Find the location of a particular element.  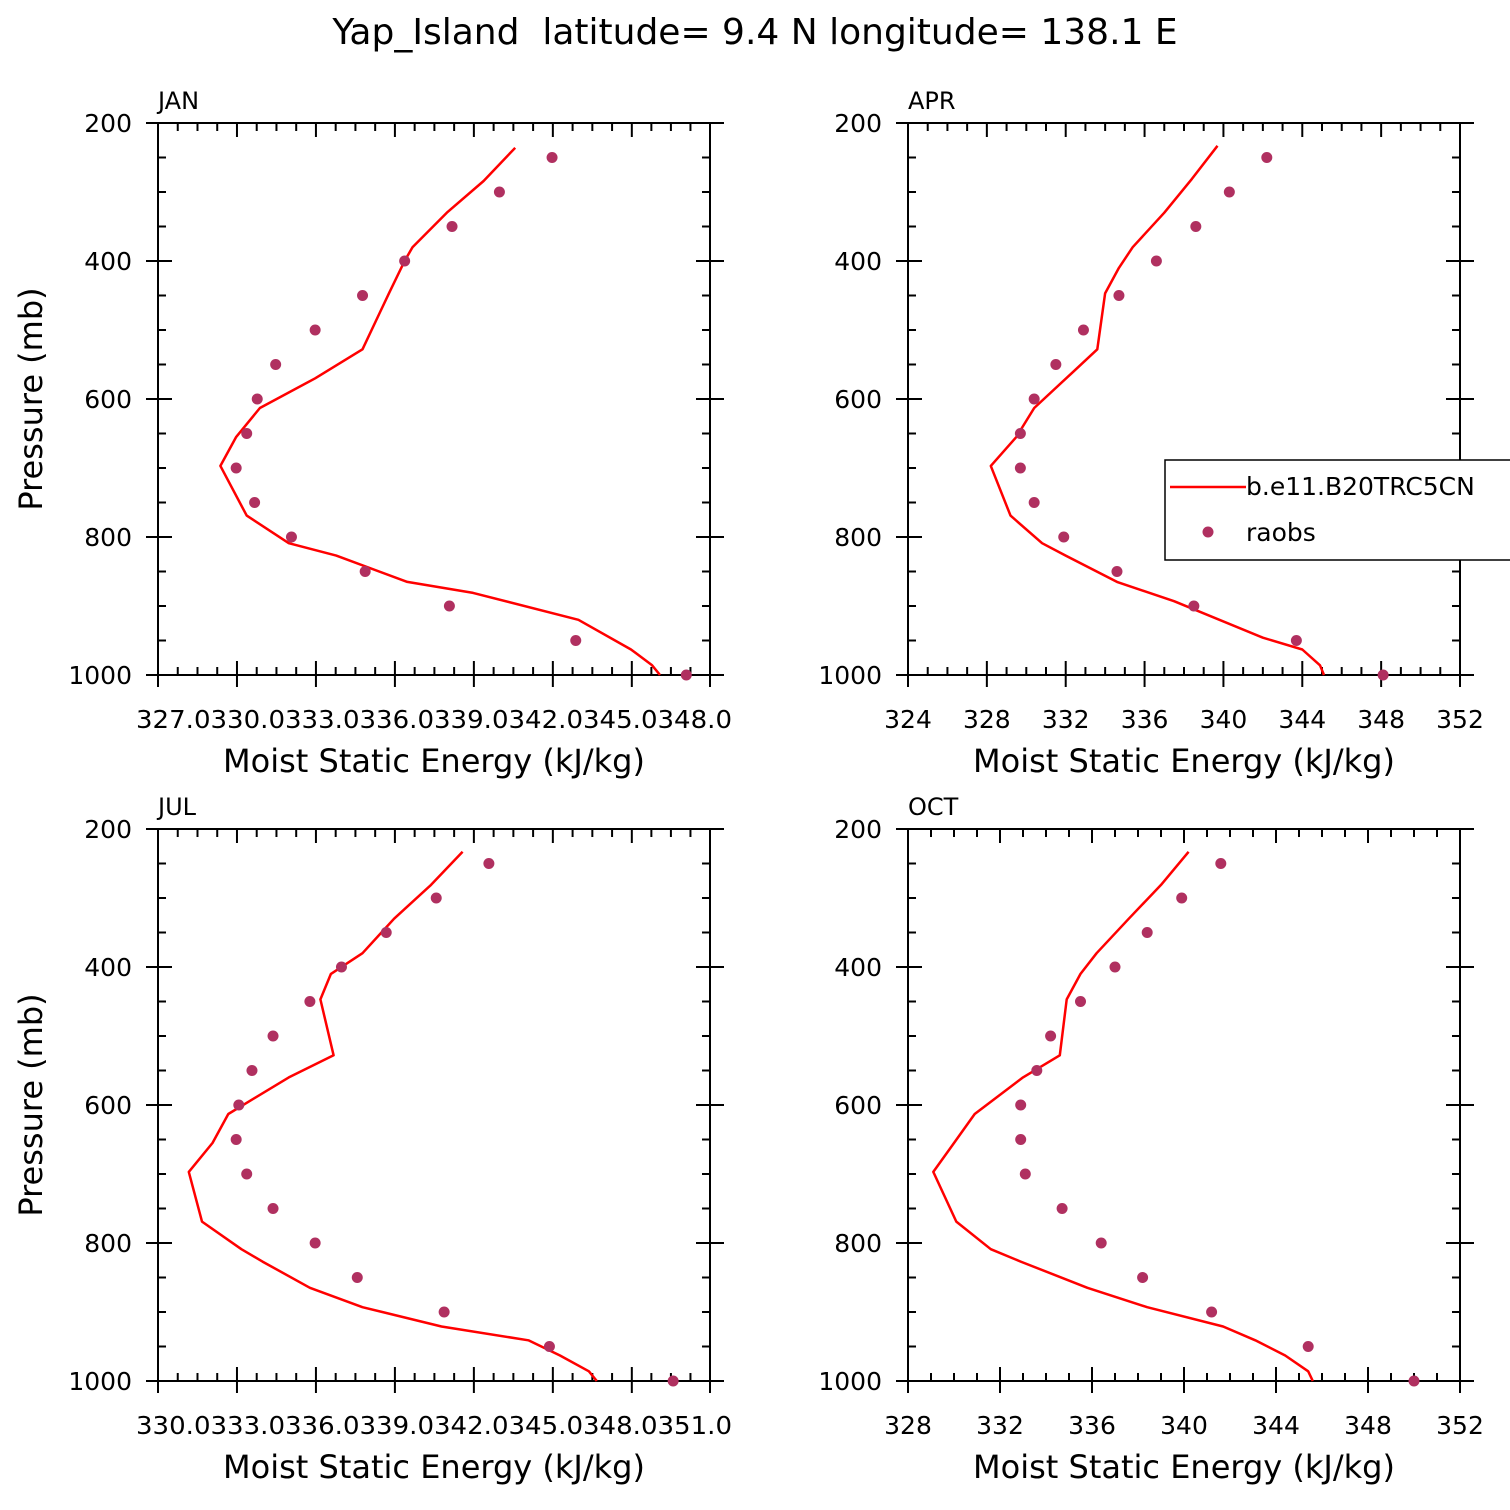

x-tick-label: 328 is located at coordinates (987, 719).